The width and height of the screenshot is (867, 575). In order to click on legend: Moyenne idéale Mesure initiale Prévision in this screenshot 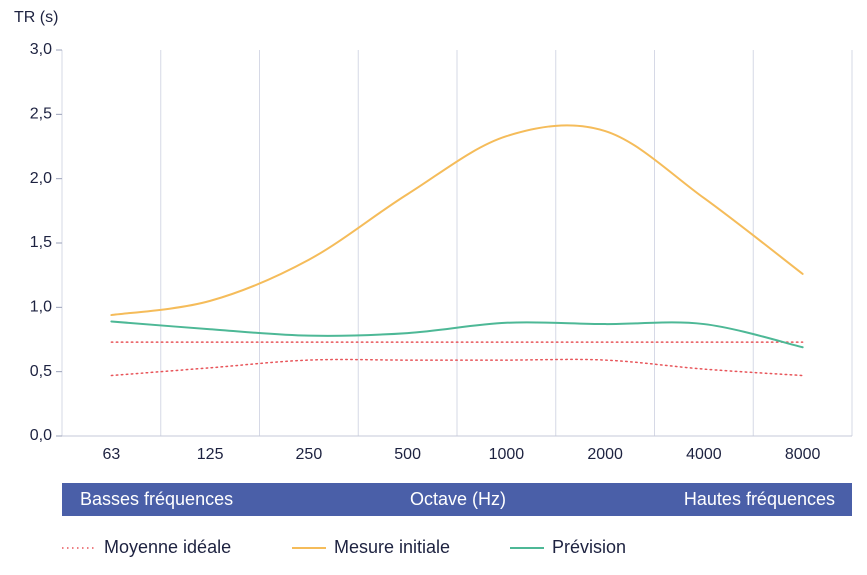, I will do `click(344, 547)`.